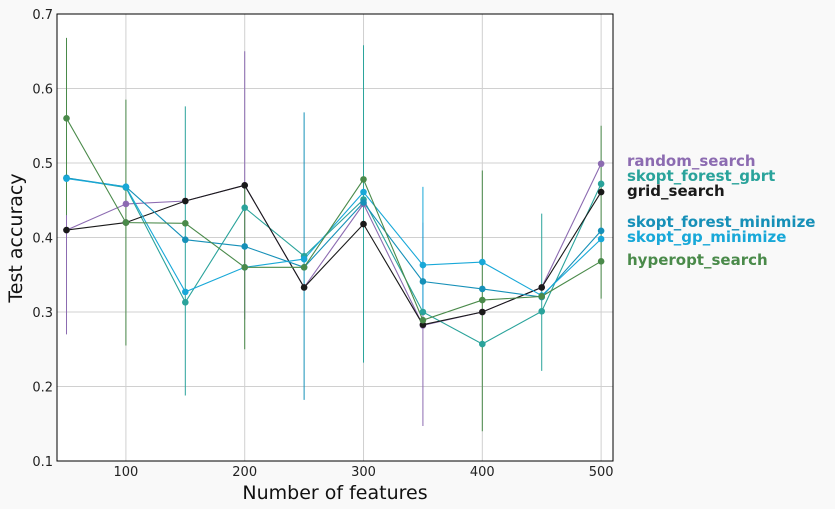 The image size is (835, 509). Describe the element at coordinates (721, 222) in the screenshot. I see `legend-label-skopt-forest-minimize: skopt_forest_minimize` at that location.